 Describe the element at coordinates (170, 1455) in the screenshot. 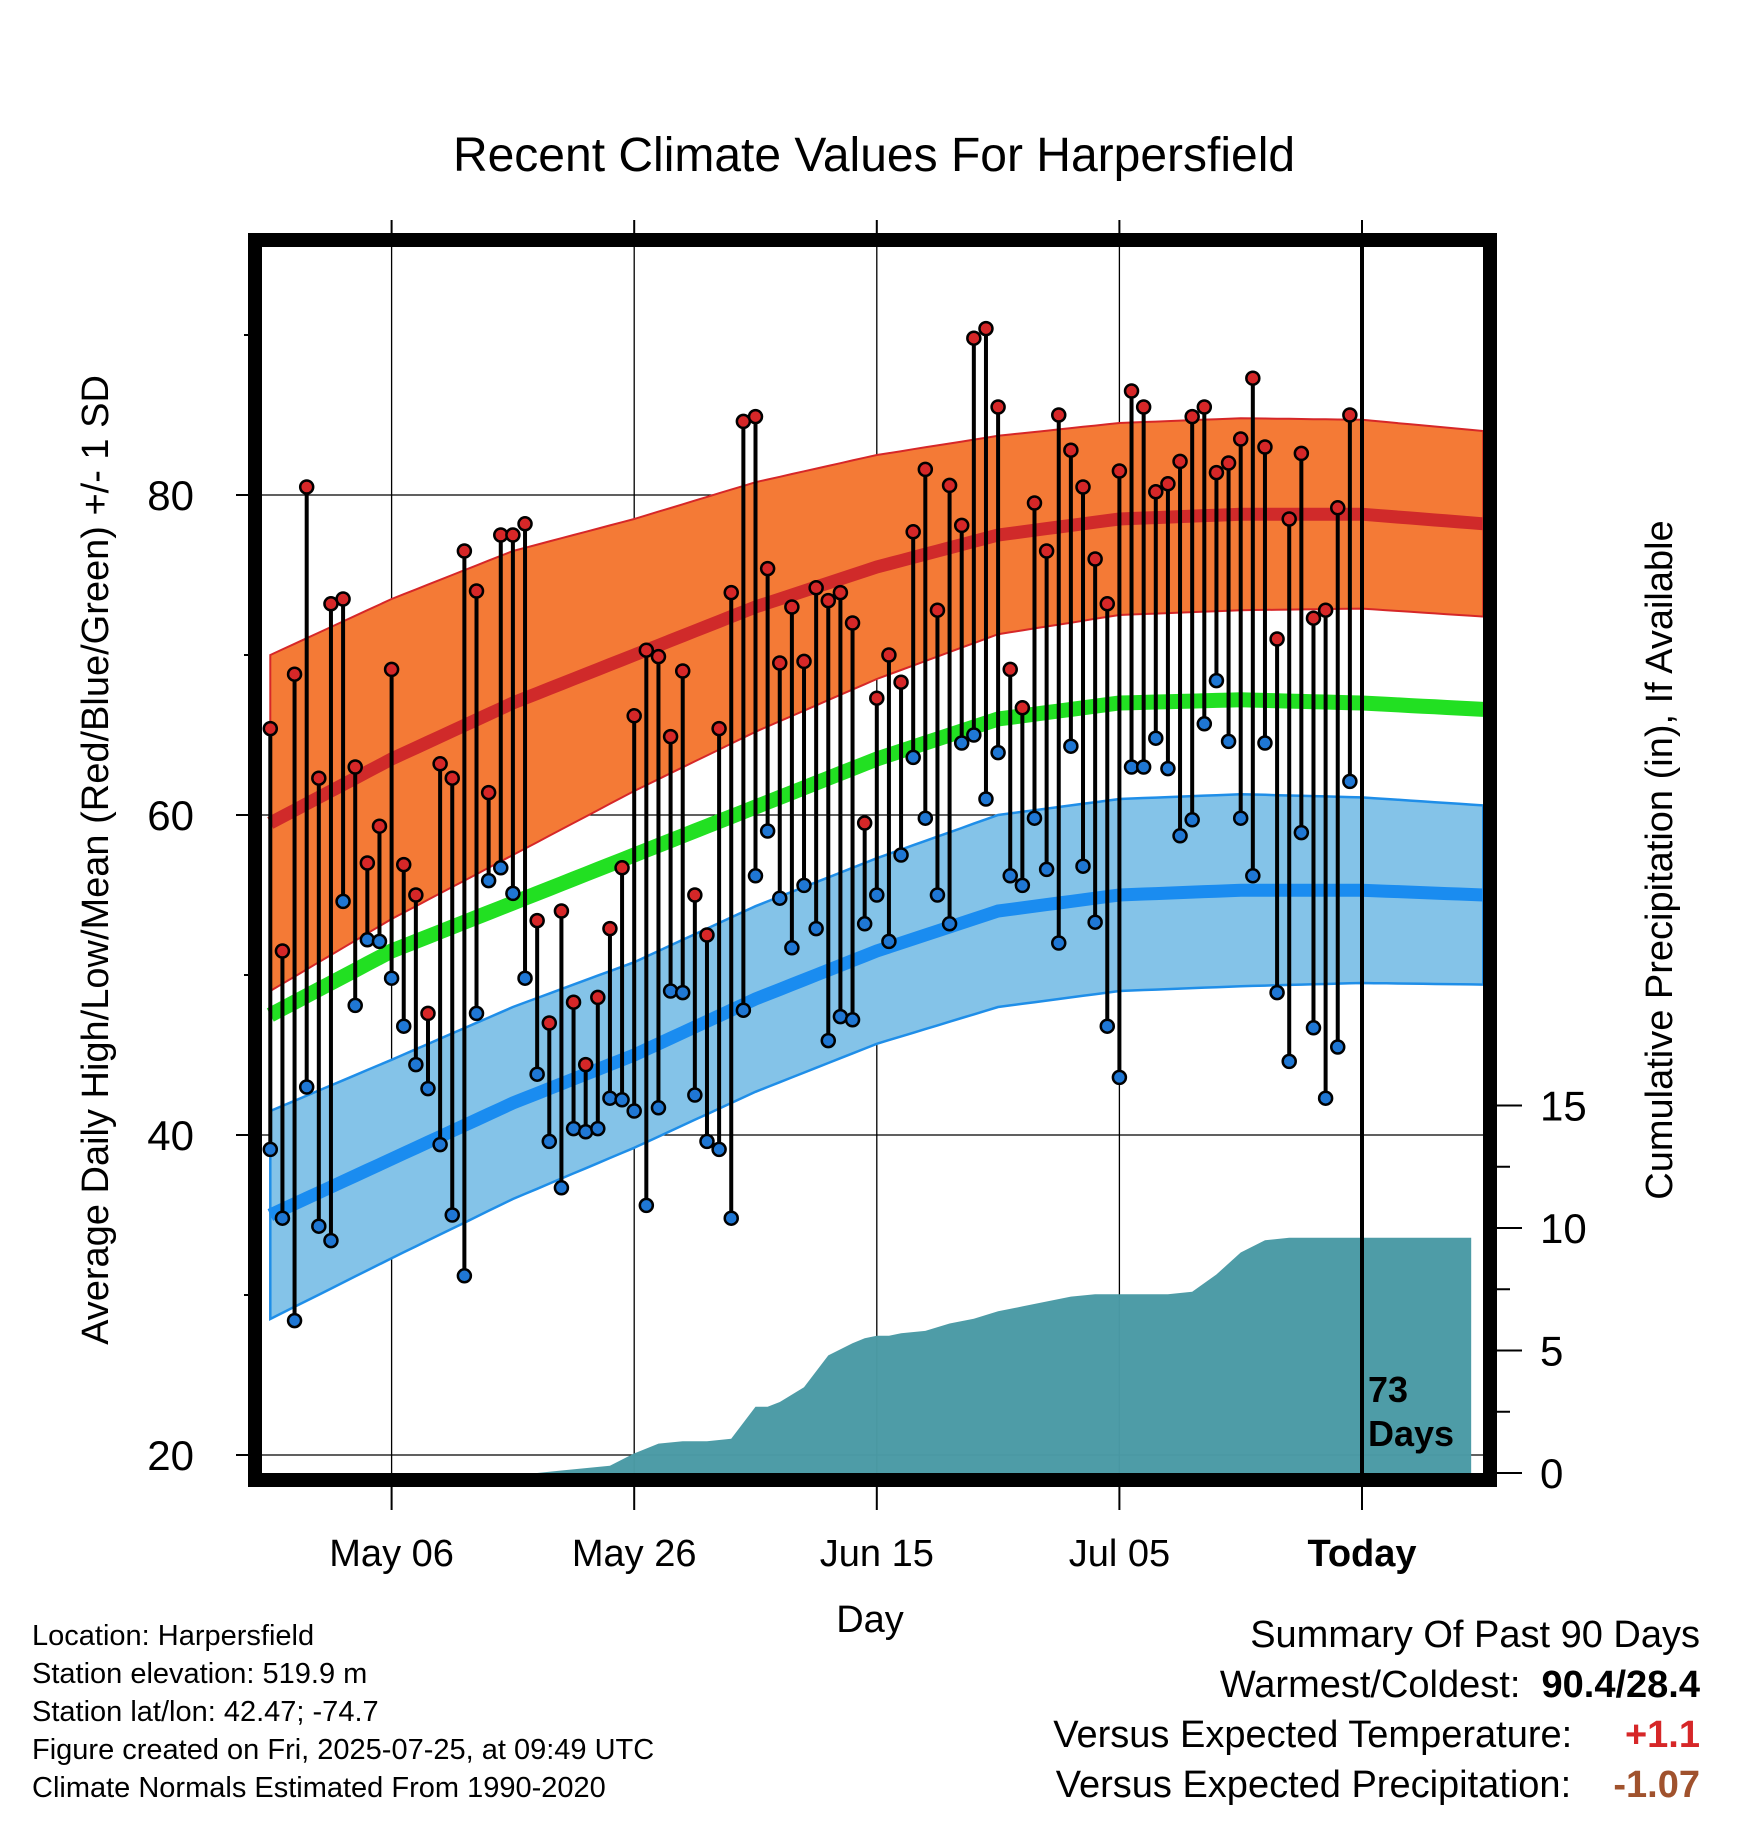

I see `y-tick-label: 20` at that location.